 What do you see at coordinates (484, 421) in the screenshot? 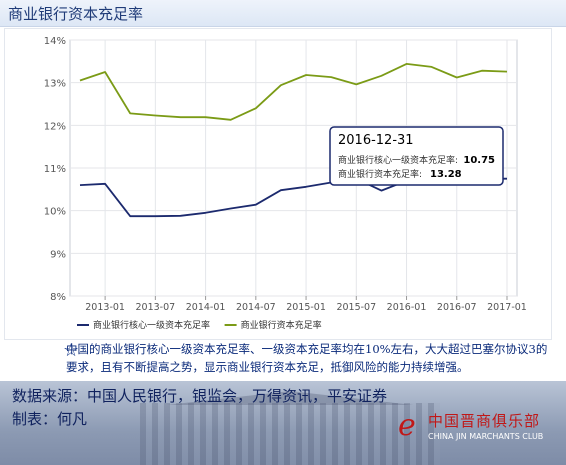
I see `logo-chinese-name: 中国晋商俱乐部` at bounding box center [484, 421].